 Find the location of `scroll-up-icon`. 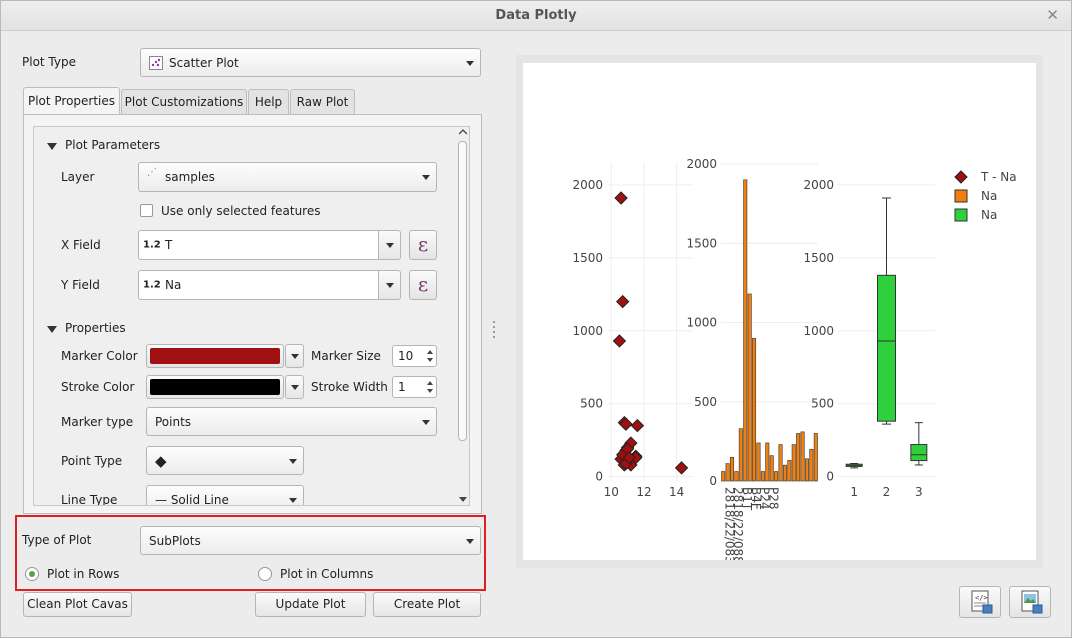

scroll-up-icon is located at coordinates (463, 132).